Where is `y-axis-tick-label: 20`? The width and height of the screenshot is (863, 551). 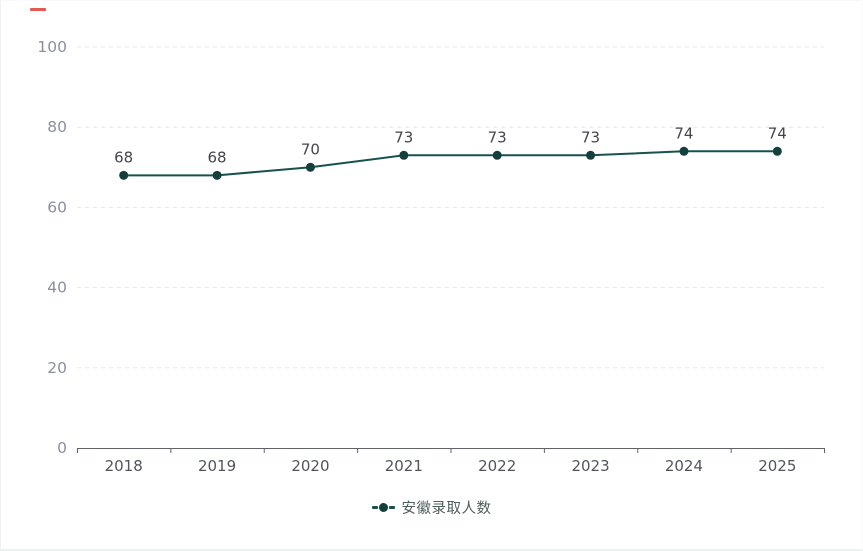
y-axis-tick-label: 20 is located at coordinates (57, 368).